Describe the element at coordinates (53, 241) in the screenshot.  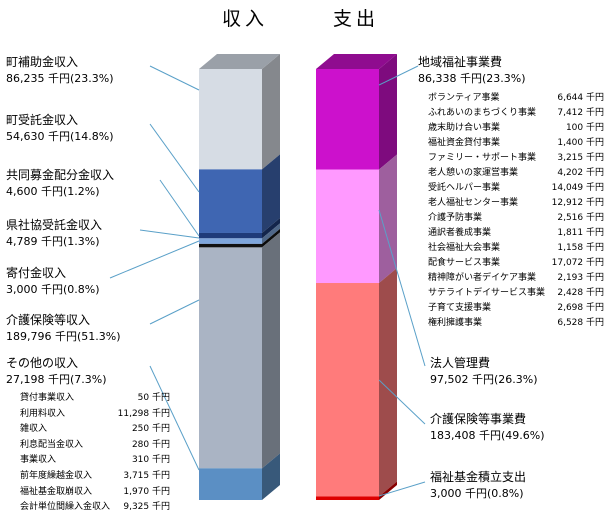
I see `income-value-prefecture-commission: 4,789 千円(1.3%)` at that location.